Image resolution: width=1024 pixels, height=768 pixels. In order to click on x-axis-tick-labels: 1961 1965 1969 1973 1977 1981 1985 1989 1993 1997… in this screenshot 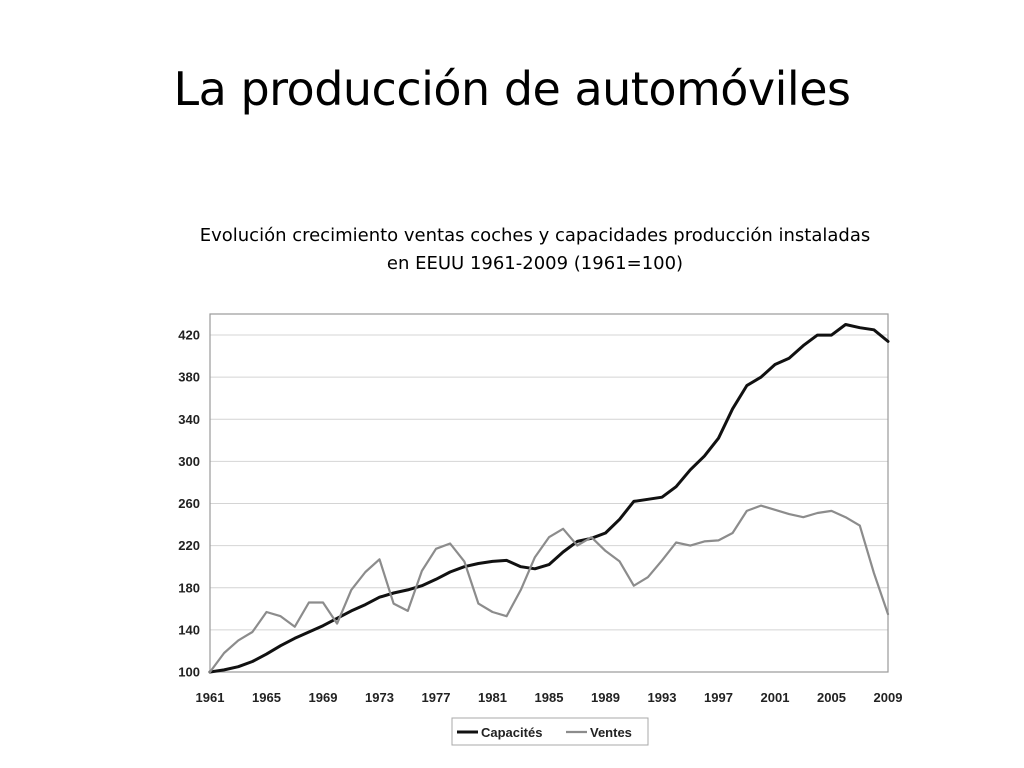, I will do `click(549, 697)`.